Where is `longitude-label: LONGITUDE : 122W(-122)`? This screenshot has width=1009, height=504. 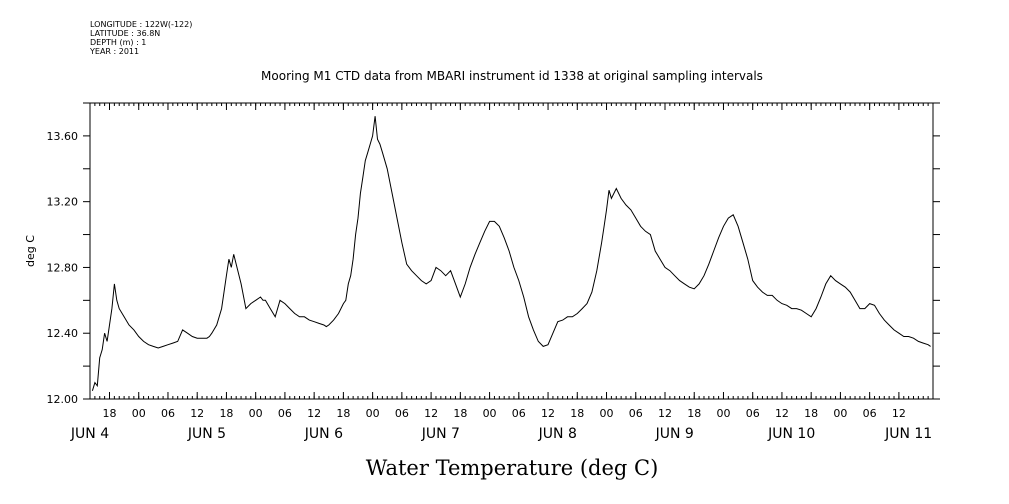 longitude-label: LONGITUDE : 122W(-122) is located at coordinates (141, 24).